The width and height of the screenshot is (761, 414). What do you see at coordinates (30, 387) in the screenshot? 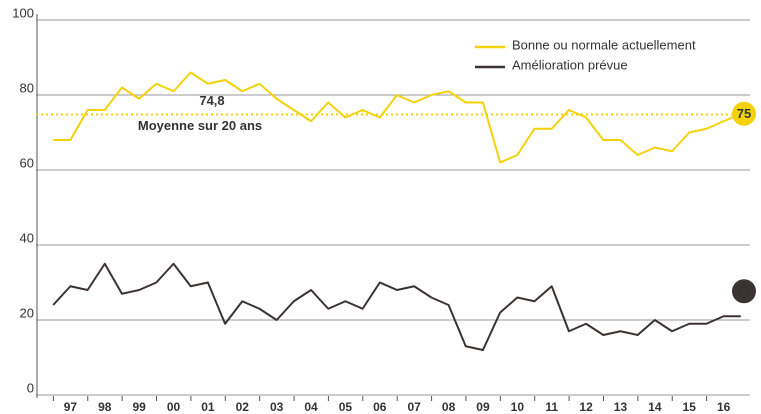
I see `y-tick-label: 0` at bounding box center [30, 387].